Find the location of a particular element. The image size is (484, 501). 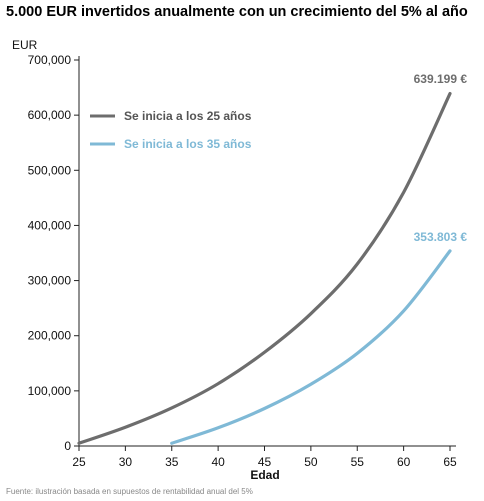

x-tick-label: 40 is located at coordinates (218, 462).